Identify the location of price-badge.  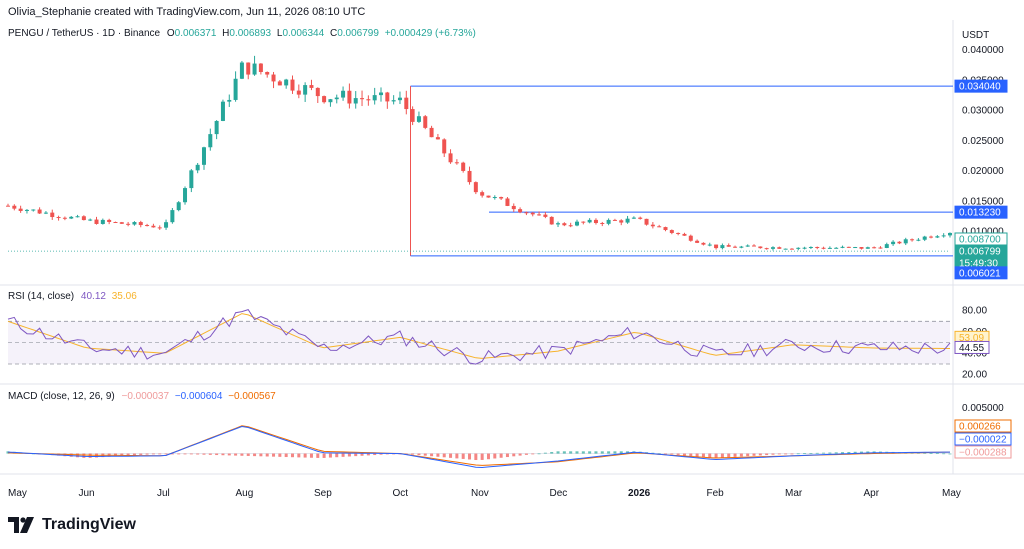
(981, 86).